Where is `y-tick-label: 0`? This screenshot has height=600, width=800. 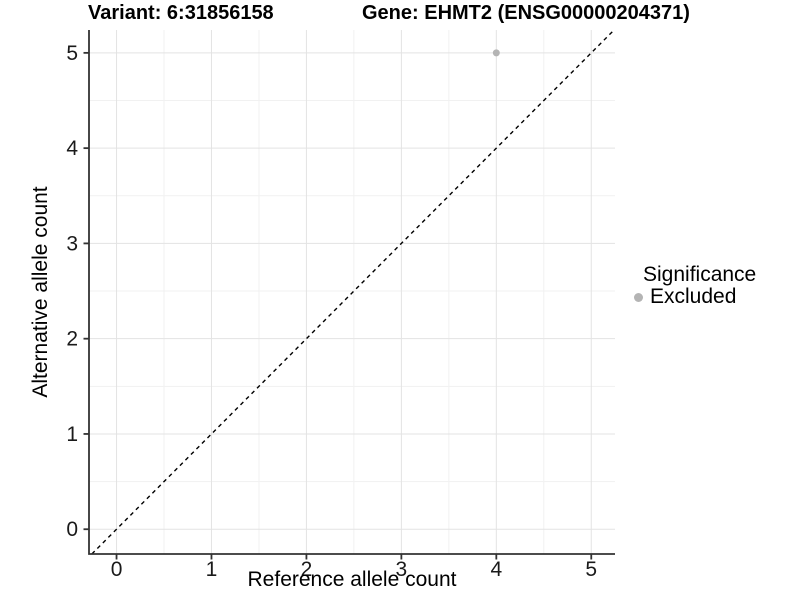
y-tick-label: 0 is located at coordinates (72, 529).